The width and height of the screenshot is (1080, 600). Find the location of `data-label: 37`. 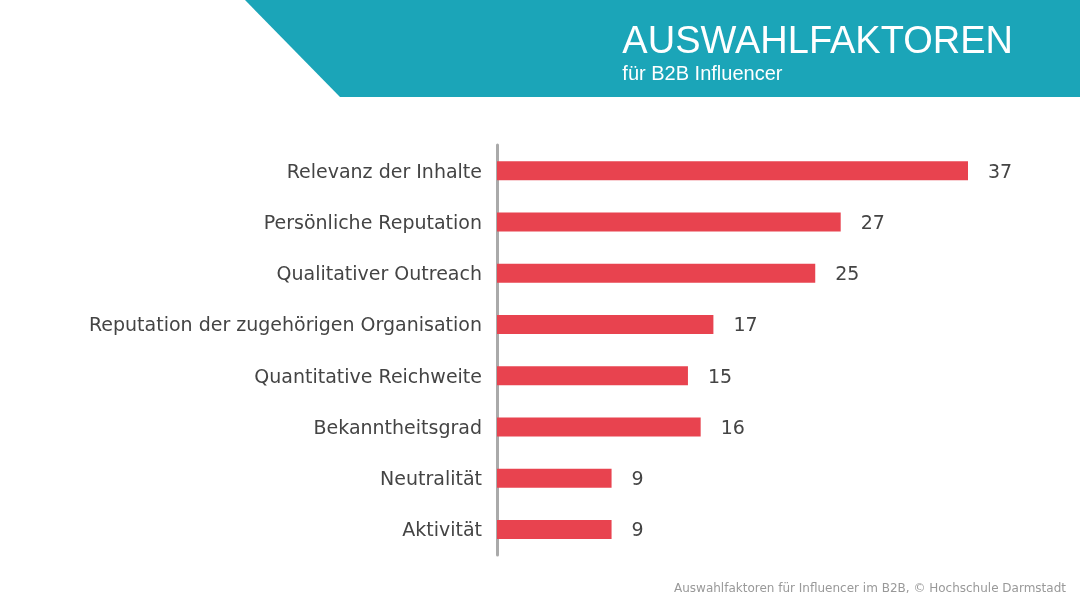

data-label: 37 is located at coordinates (1000, 170).